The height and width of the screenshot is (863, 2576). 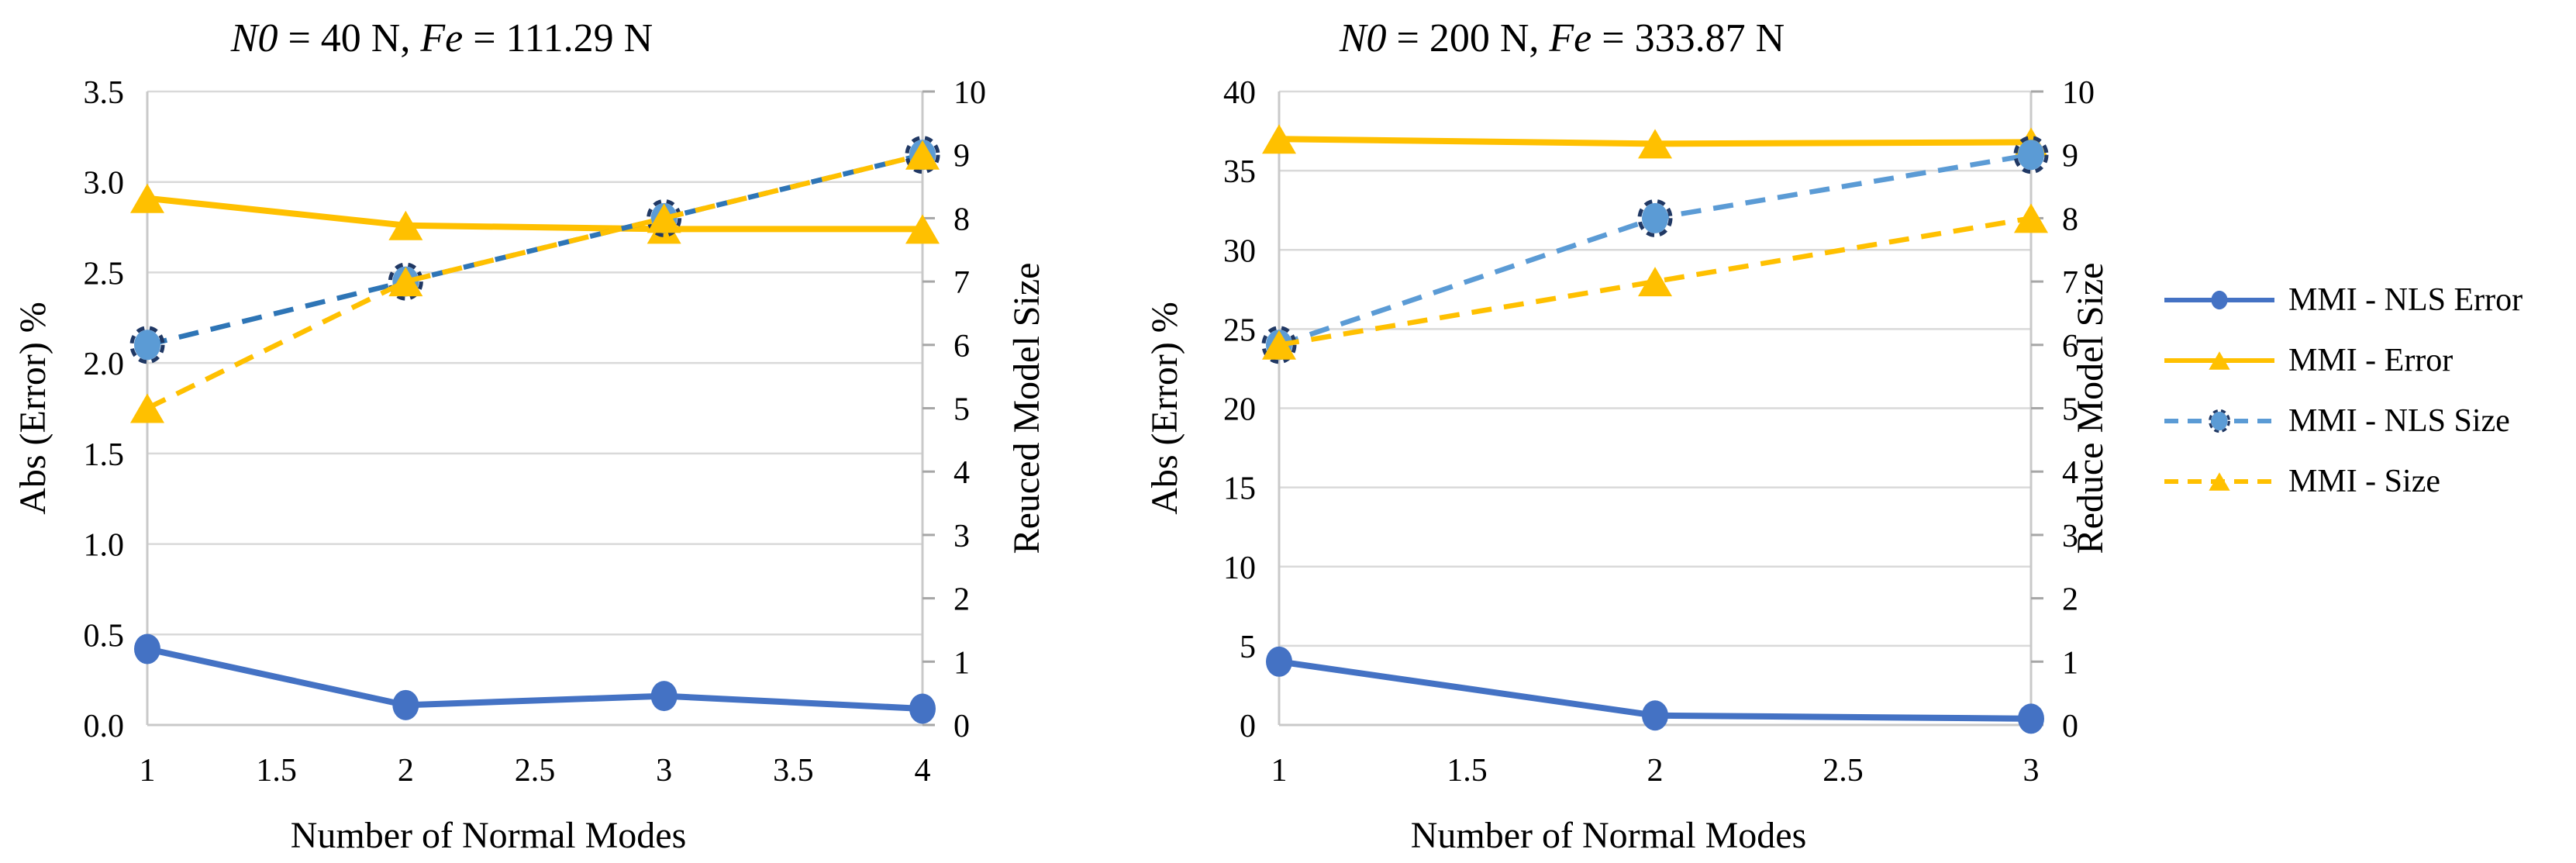 I want to click on y-axis-title-right: Reuced Model Size, so click(x=1026, y=409).